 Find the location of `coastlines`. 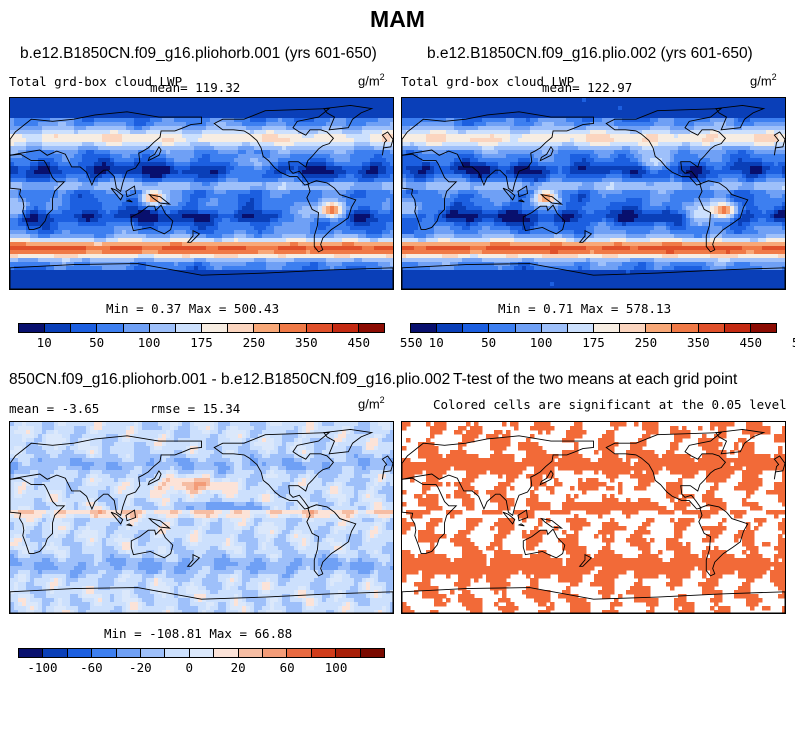

coastlines is located at coordinates (201, 196).